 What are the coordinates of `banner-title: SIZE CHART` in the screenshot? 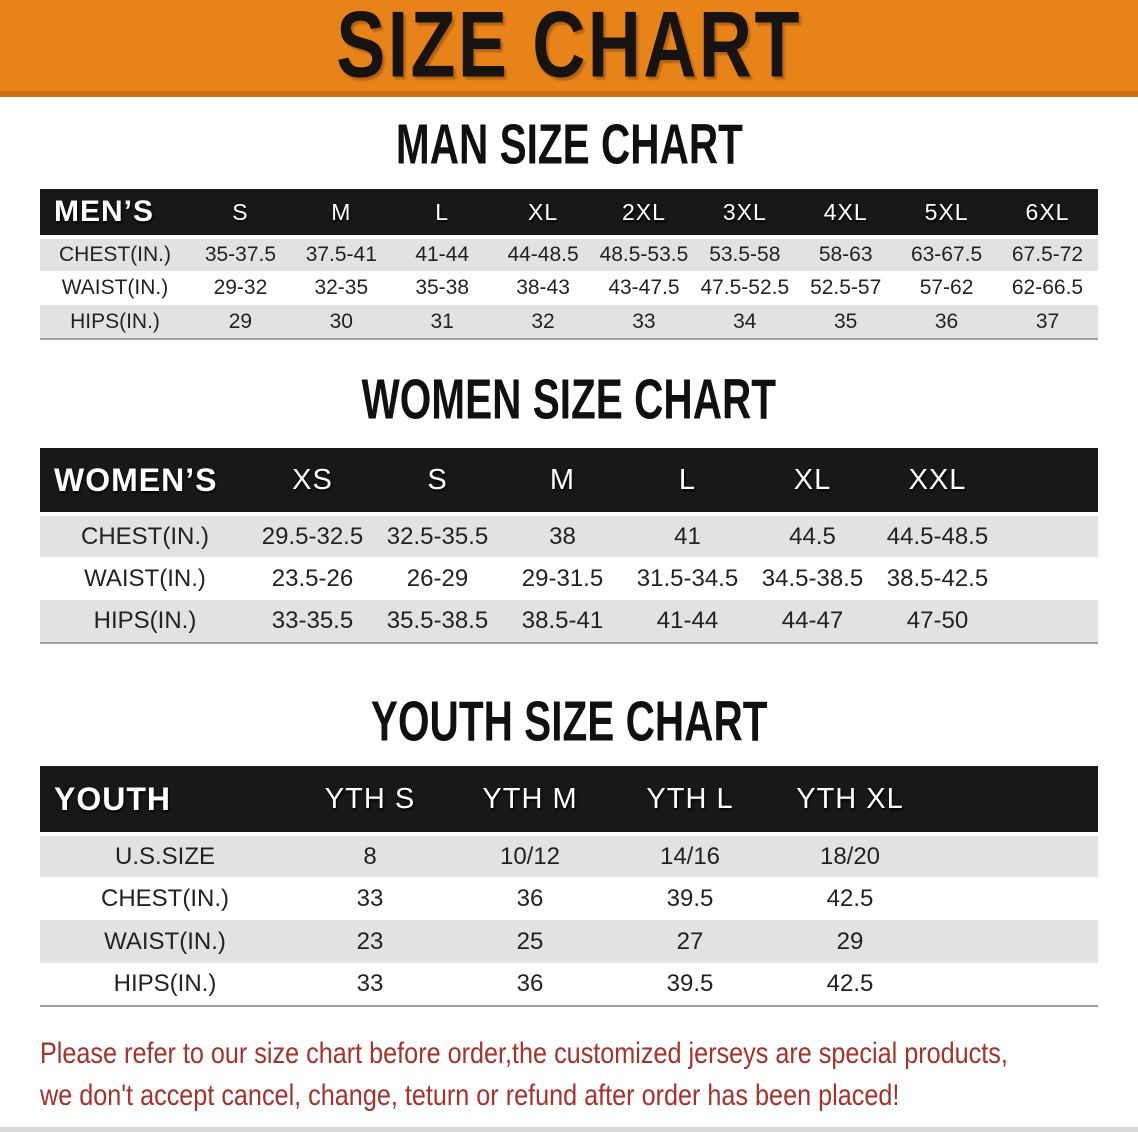 It's located at (569, 49).